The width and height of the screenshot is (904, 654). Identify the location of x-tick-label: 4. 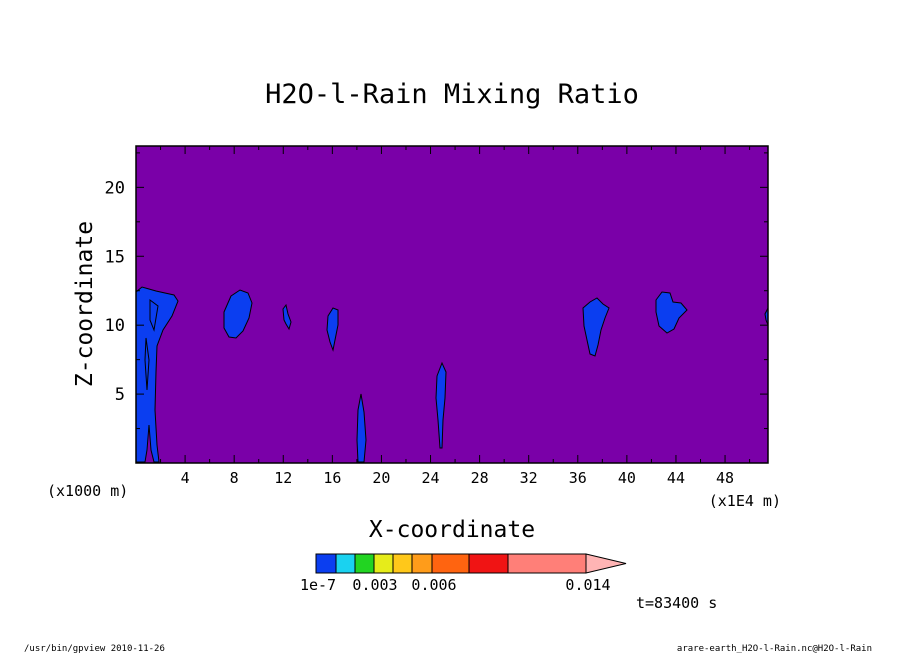
(185, 478).